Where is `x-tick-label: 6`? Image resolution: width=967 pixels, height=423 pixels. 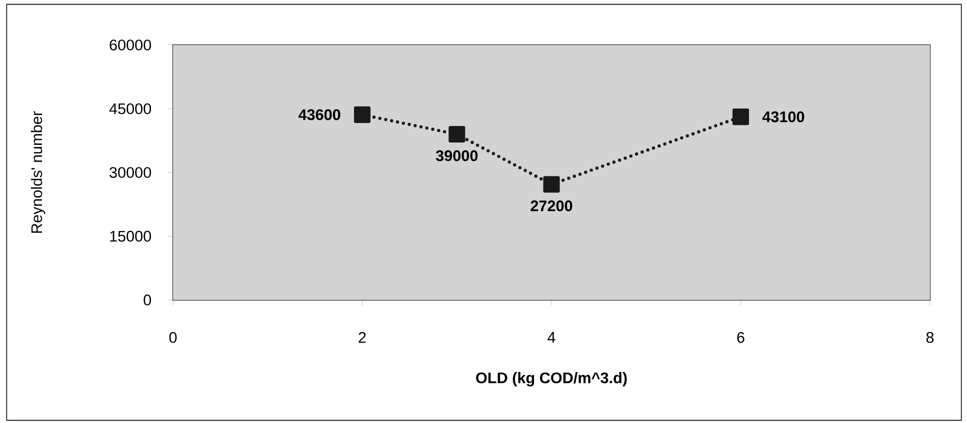
x-tick-label: 6 is located at coordinates (740, 337).